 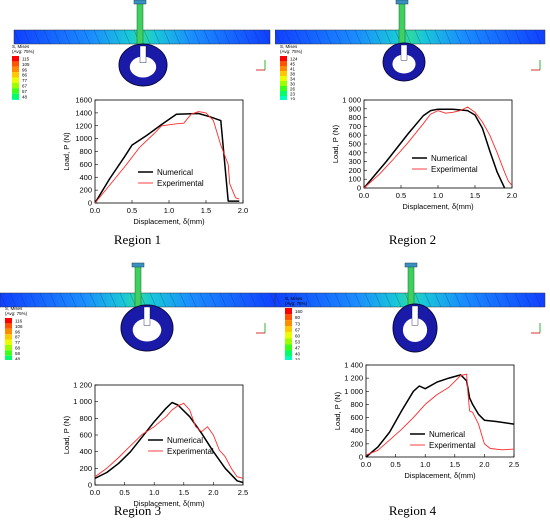 I want to click on fea-legend-value: 67, so click(x=25, y=86).